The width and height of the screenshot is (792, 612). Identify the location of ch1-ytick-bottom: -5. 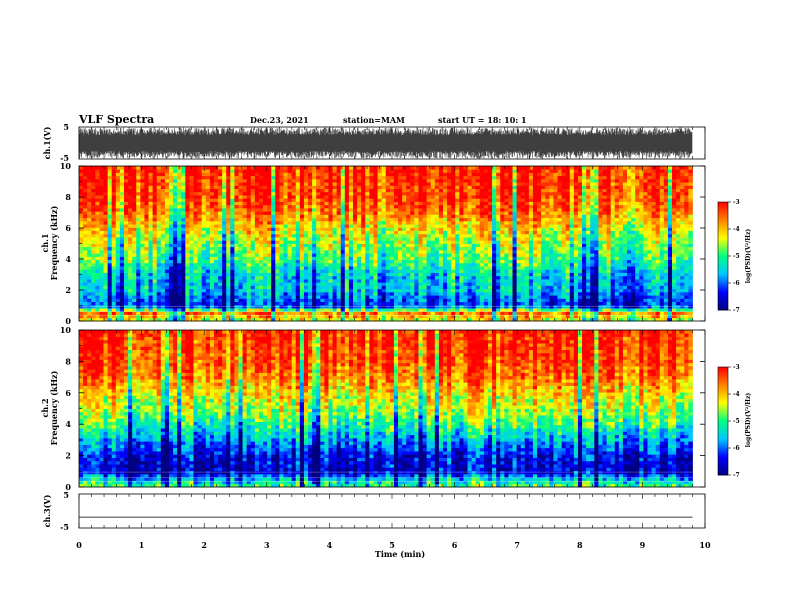
(64, 158).